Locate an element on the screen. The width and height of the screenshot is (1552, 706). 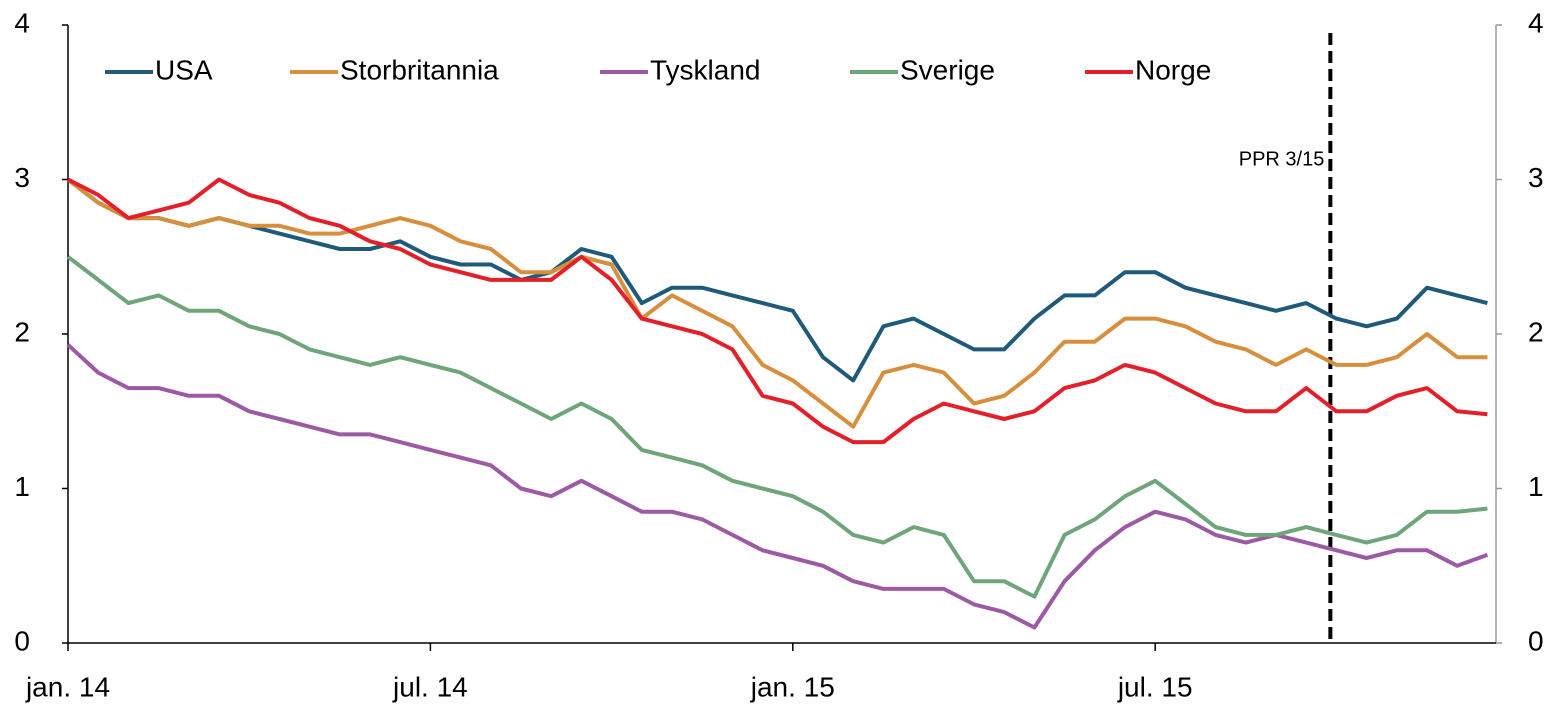
annotation: PPR 3/15 is located at coordinates (1282, 159).